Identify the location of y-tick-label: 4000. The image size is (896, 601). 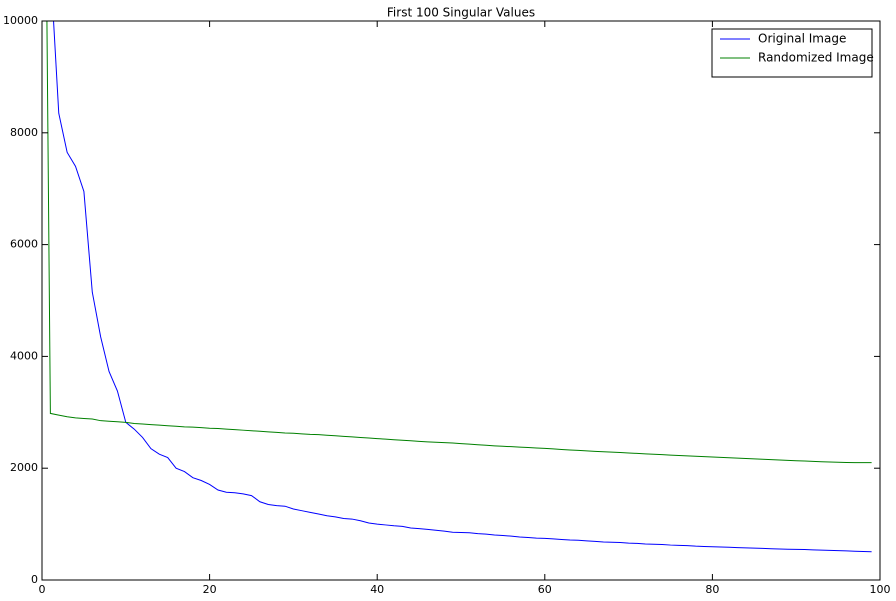
(24, 355).